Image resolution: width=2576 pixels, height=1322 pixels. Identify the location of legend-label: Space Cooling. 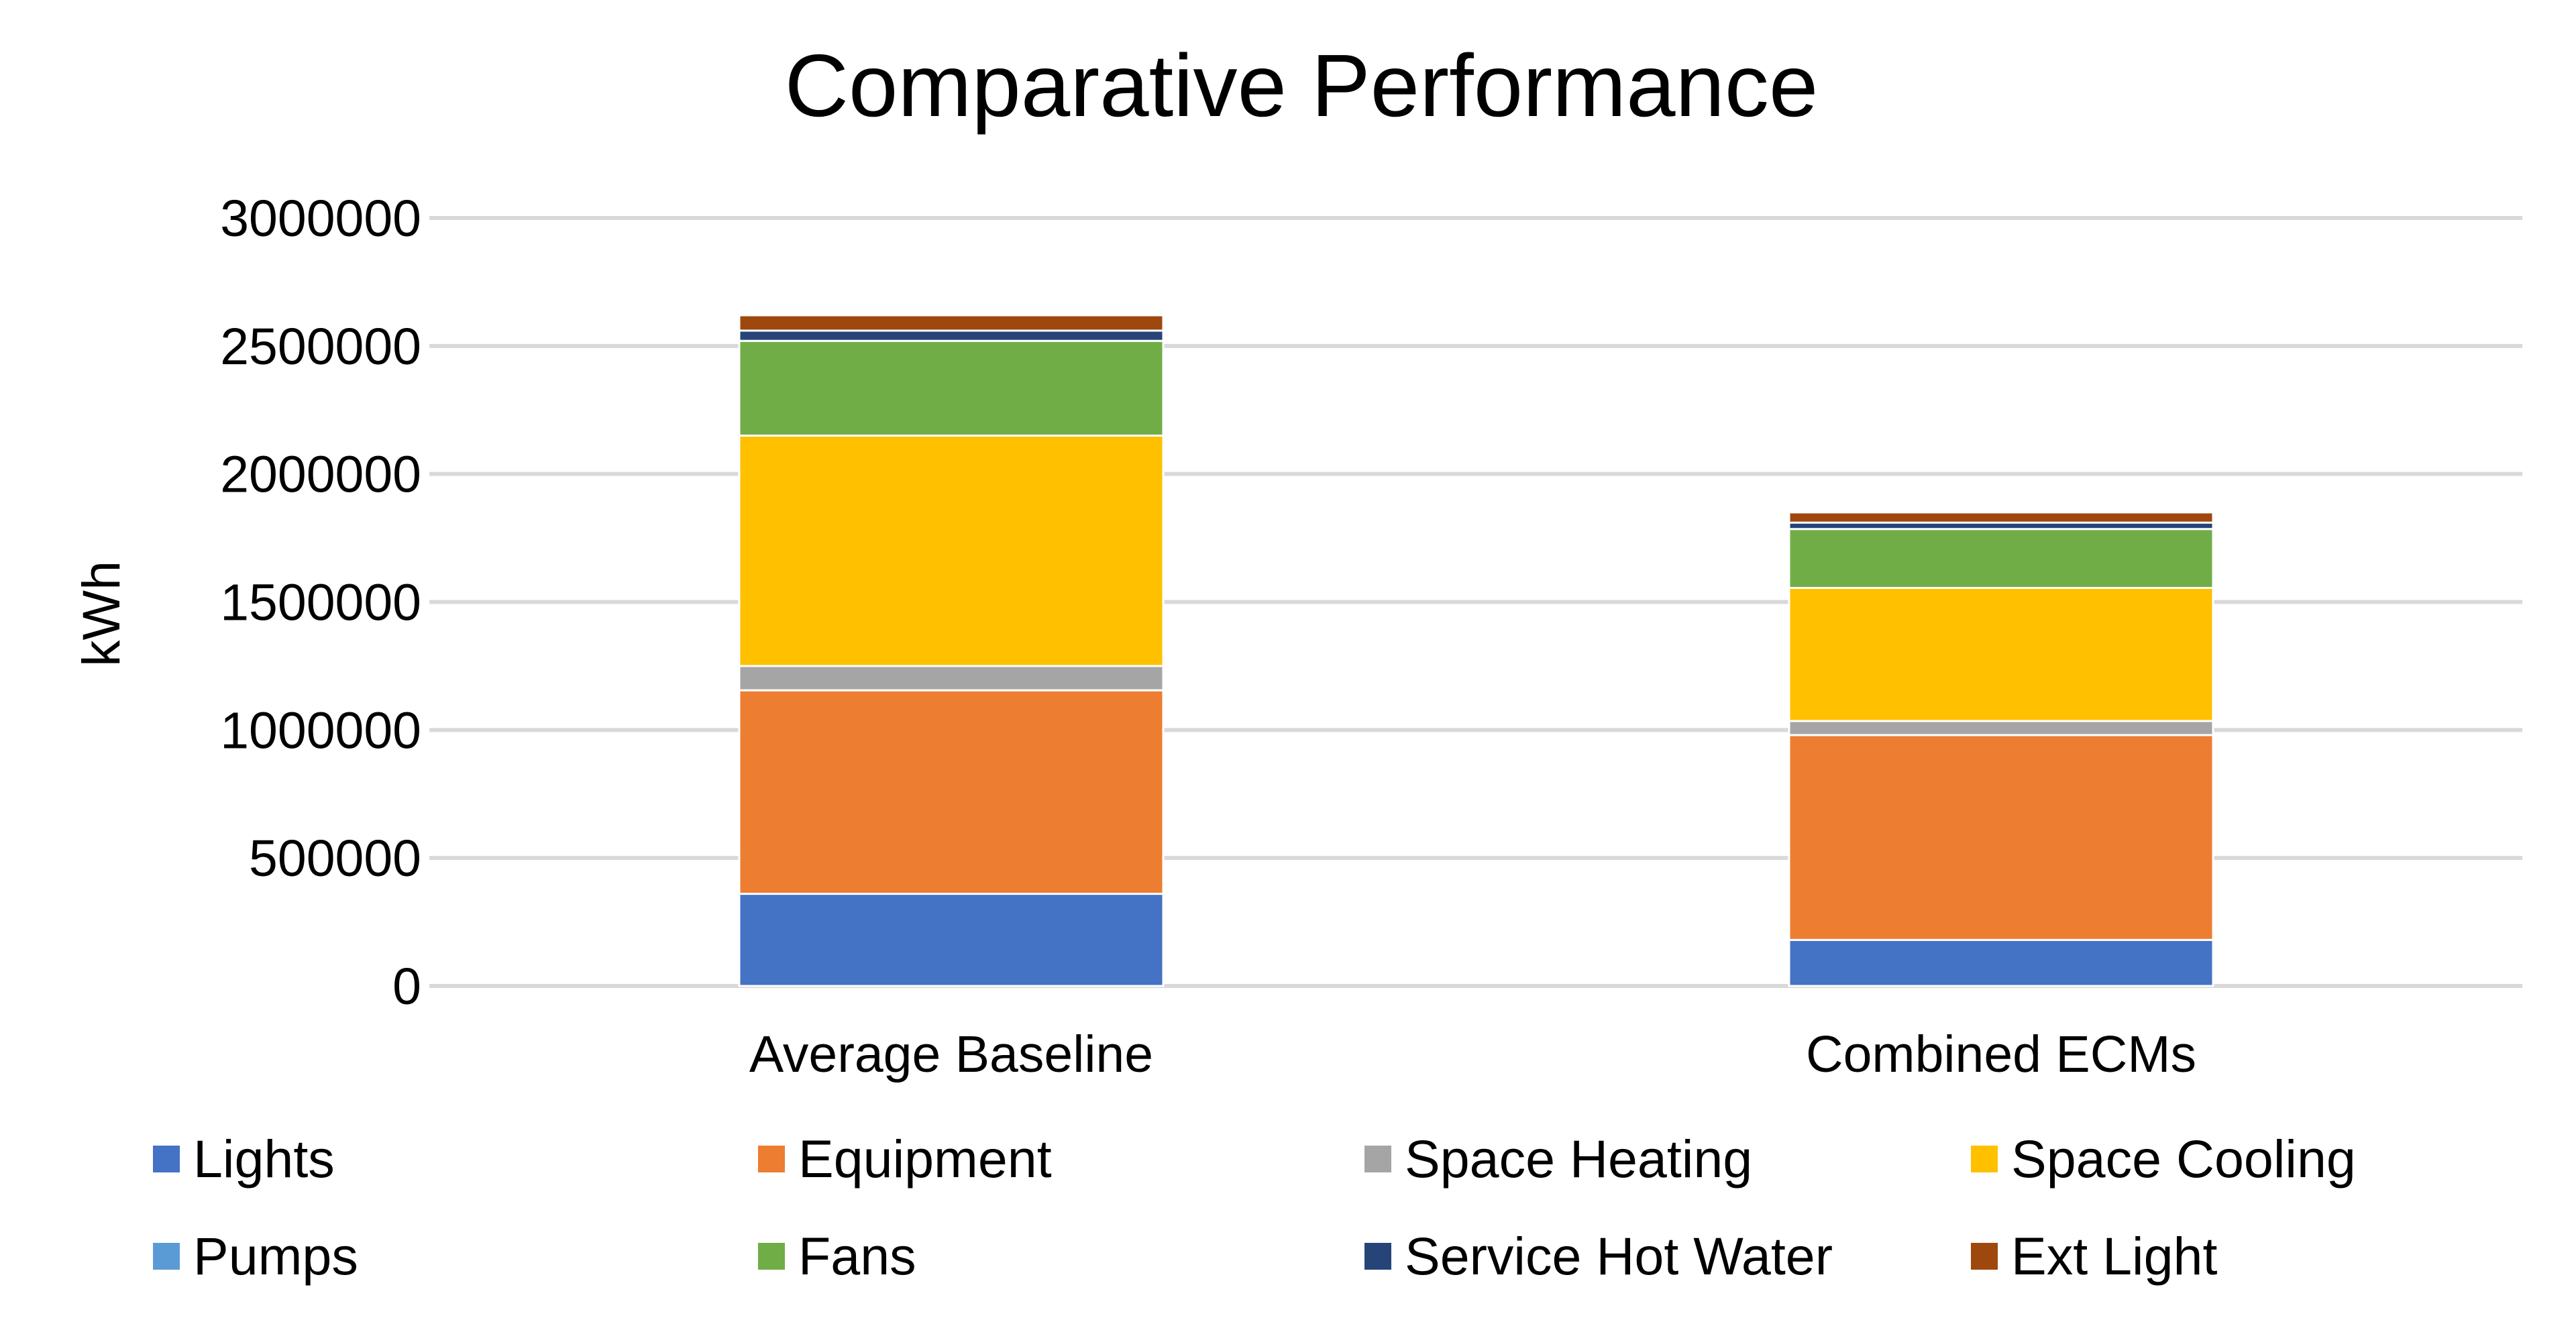
(2183, 1159).